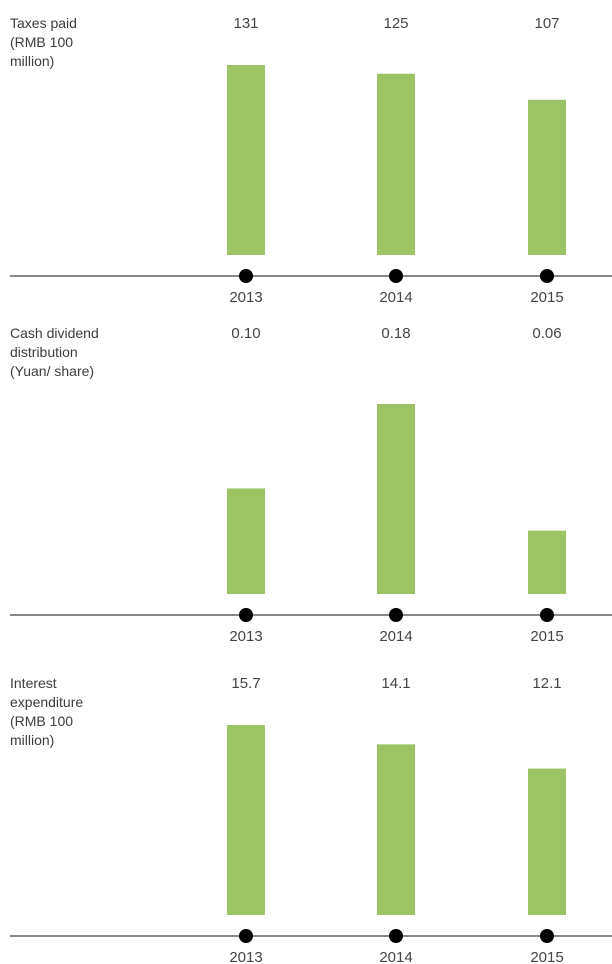  What do you see at coordinates (395, 333) in the screenshot?
I see `value-label: 0.18` at bounding box center [395, 333].